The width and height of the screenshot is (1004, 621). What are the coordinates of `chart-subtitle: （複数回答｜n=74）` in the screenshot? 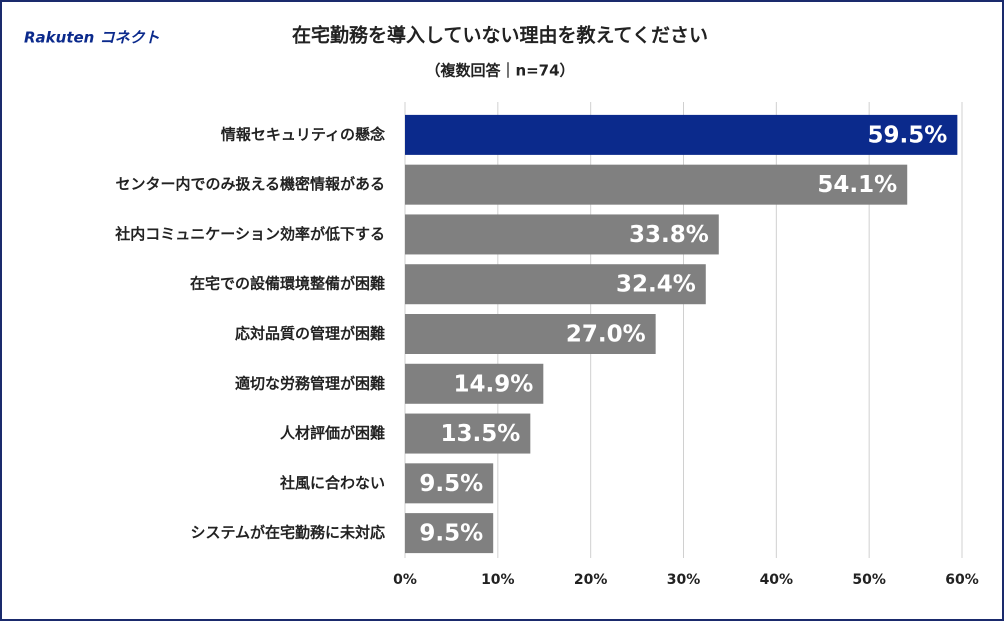 It's located at (499, 71).